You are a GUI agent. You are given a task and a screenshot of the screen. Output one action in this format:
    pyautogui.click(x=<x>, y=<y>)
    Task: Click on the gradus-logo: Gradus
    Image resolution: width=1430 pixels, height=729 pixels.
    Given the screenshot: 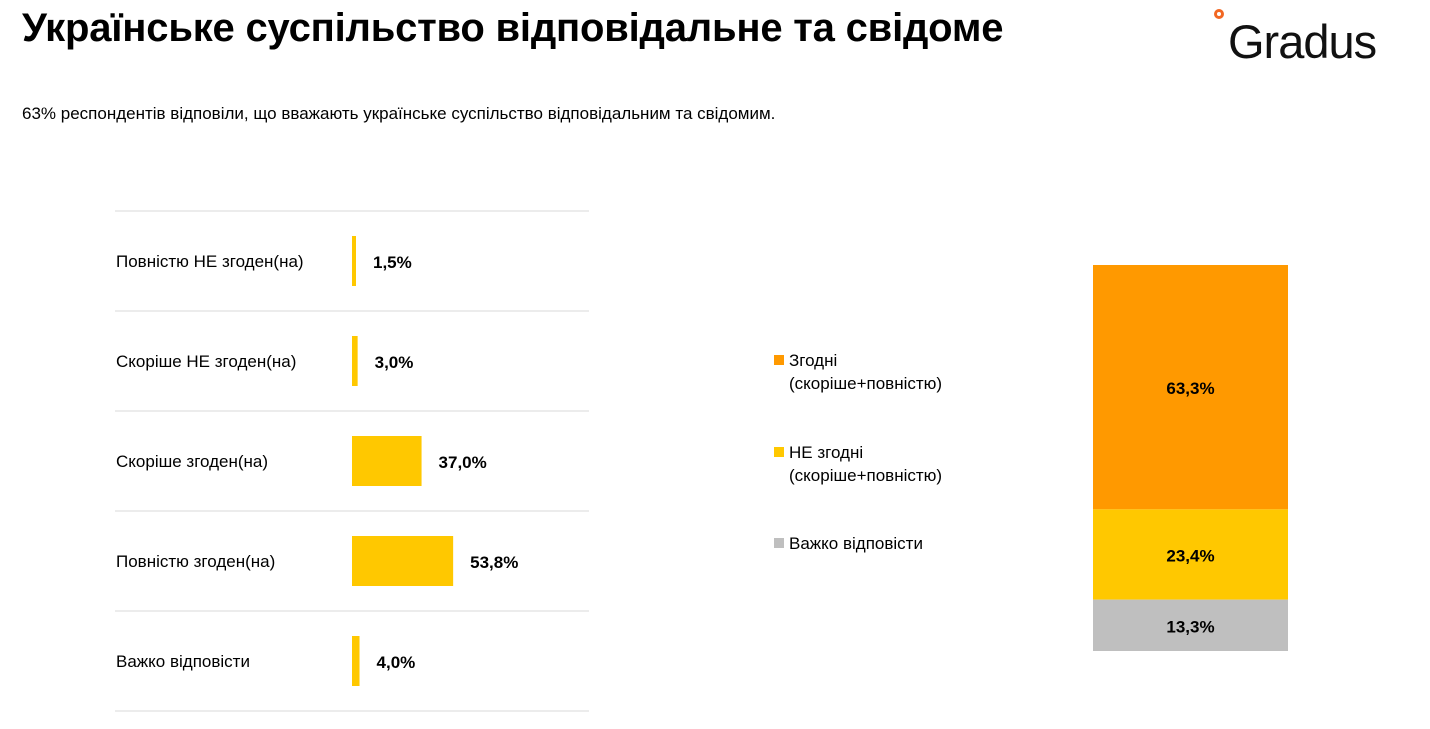 What is the action you would take?
    pyautogui.click(x=1317, y=38)
    